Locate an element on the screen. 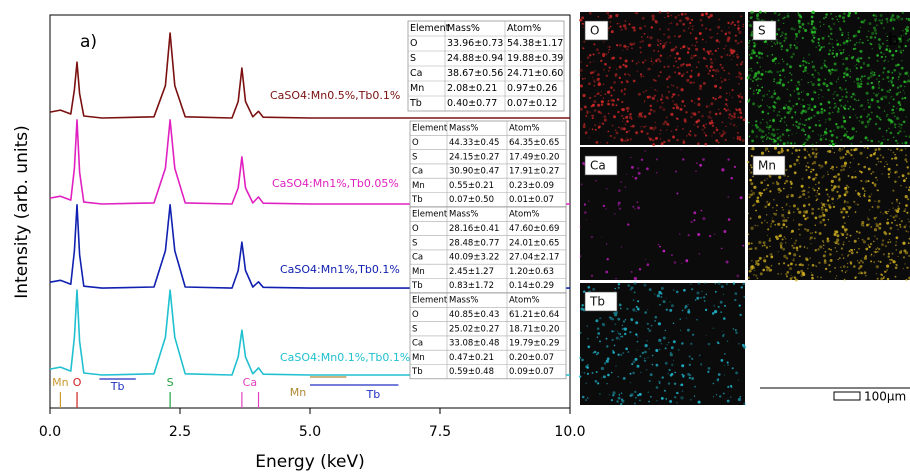  map-label-box is located at coordinates (601, 301).